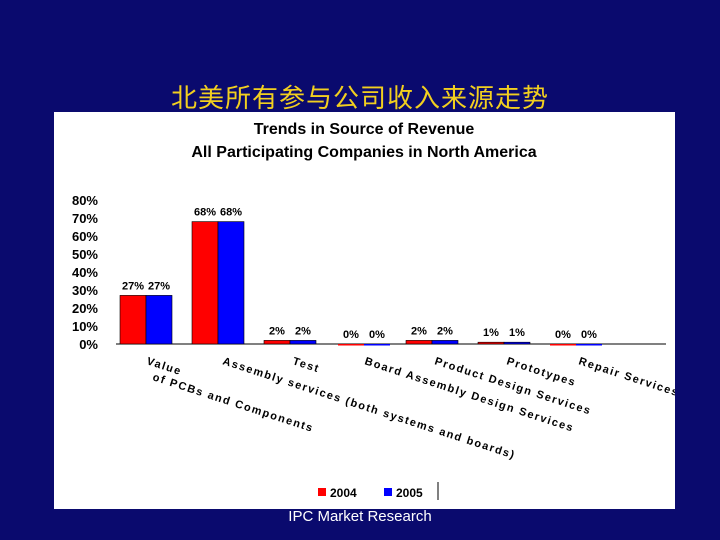 The width and height of the screenshot is (720, 540). I want to click on x-category-label: Repair Services, so click(626, 377).